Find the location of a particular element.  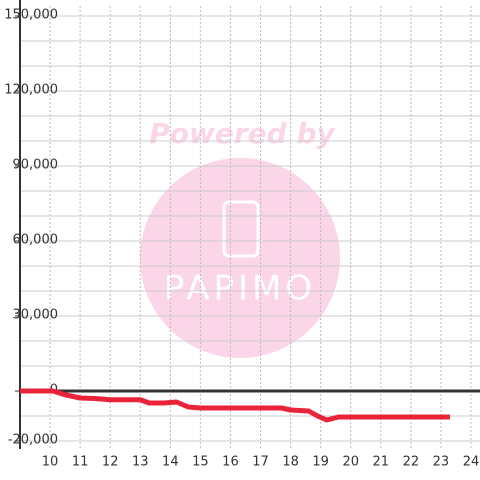

y-tick-label: 60,000 is located at coordinates (36, 240).